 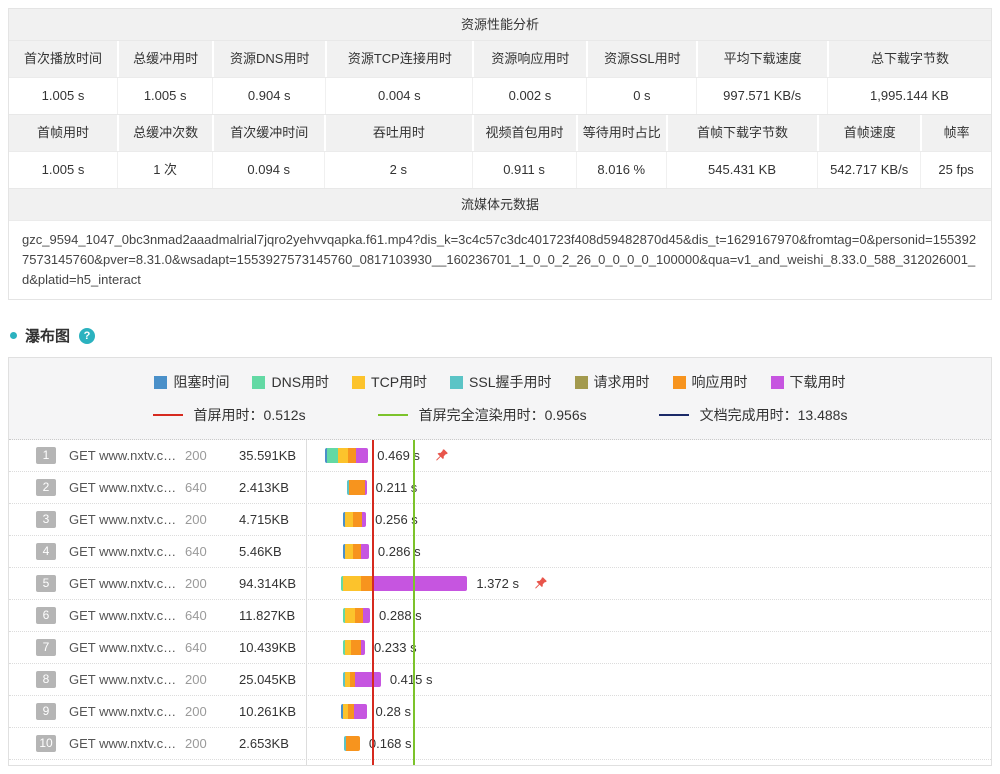 What do you see at coordinates (620, 170) in the screenshot?
I see `metric-value-cell: 8.016 %` at bounding box center [620, 170].